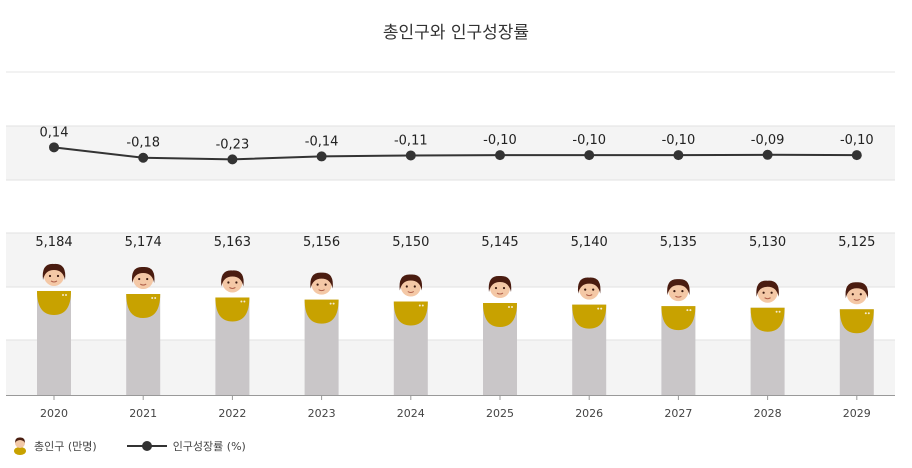 The height and width of the screenshot is (468, 912). What do you see at coordinates (232, 332) in the screenshot?
I see `bar-2022` at bounding box center [232, 332].